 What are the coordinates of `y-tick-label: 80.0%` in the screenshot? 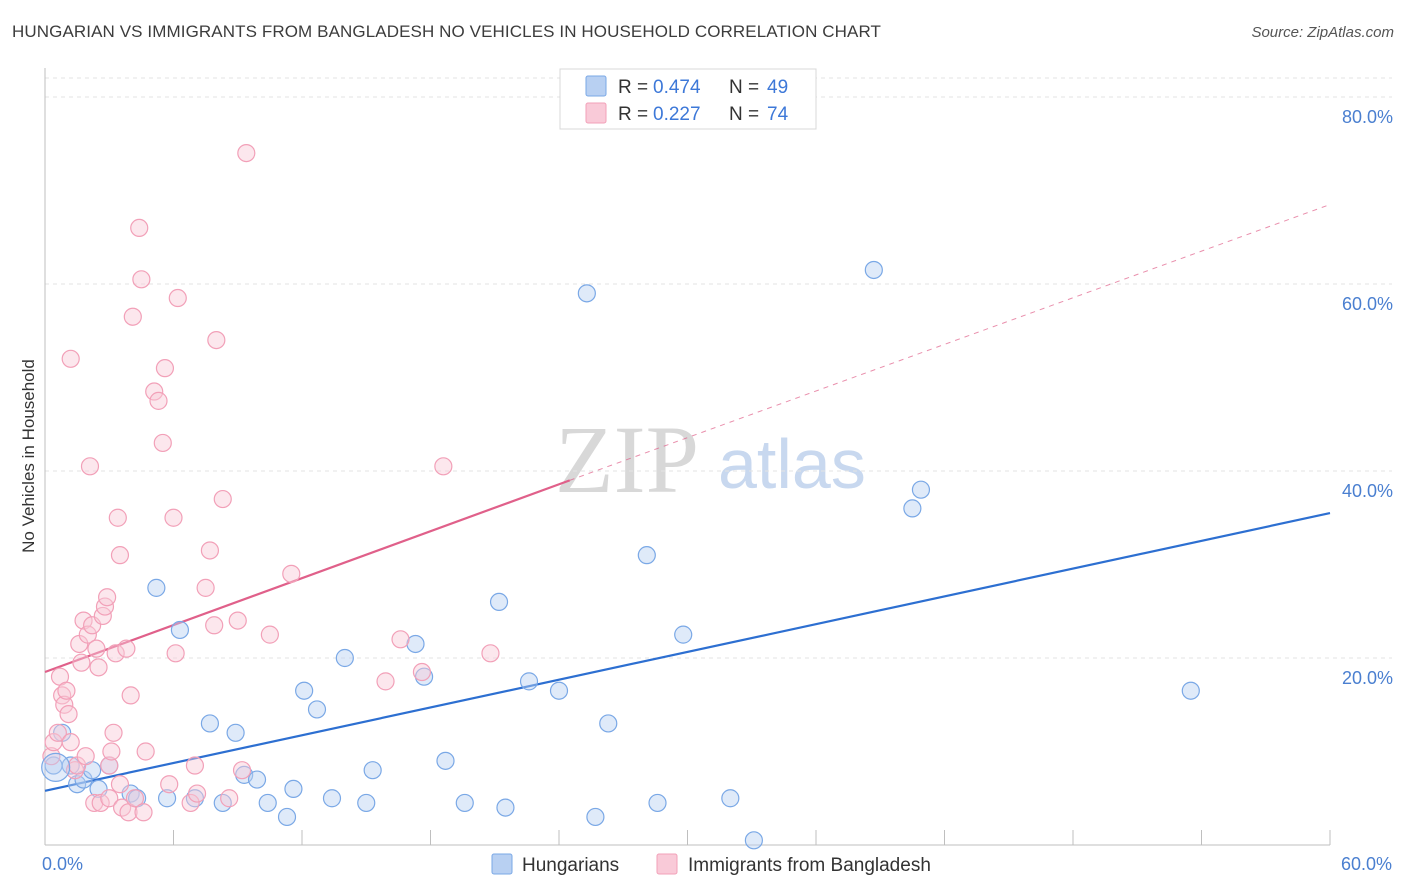 It's located at (1367, 117).